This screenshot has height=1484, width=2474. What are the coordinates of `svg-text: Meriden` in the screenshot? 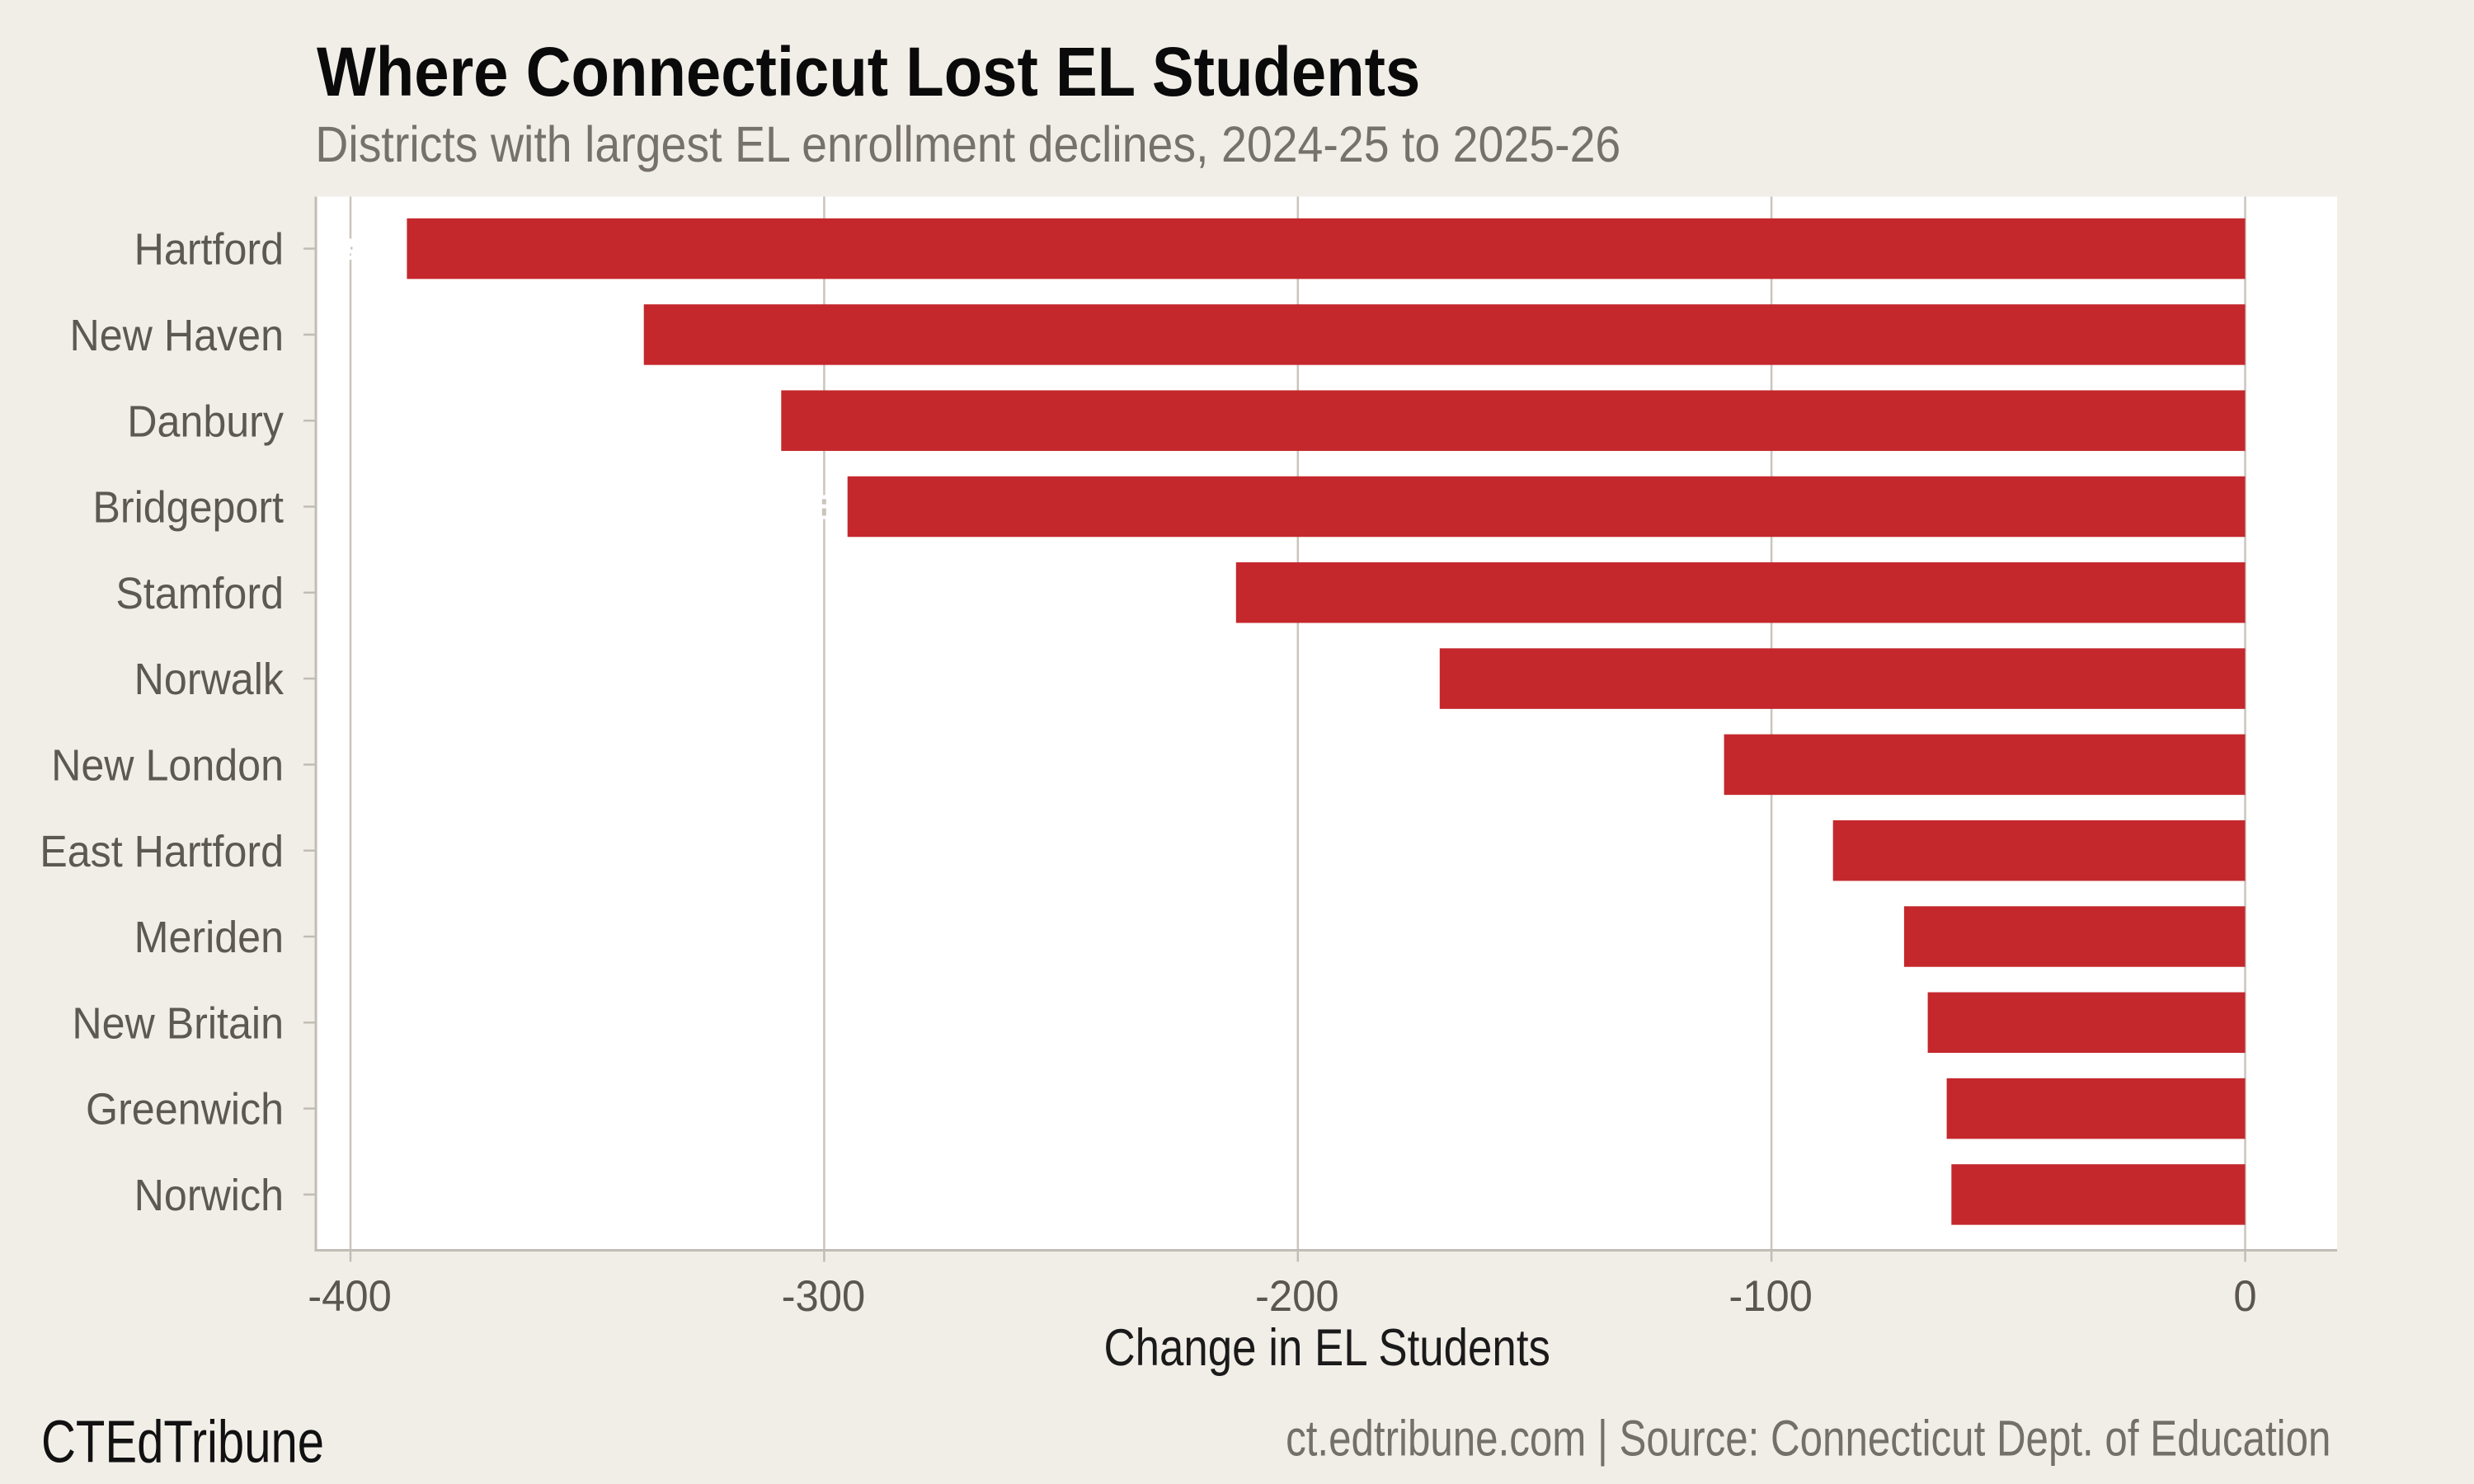 It's located at (209, 937).